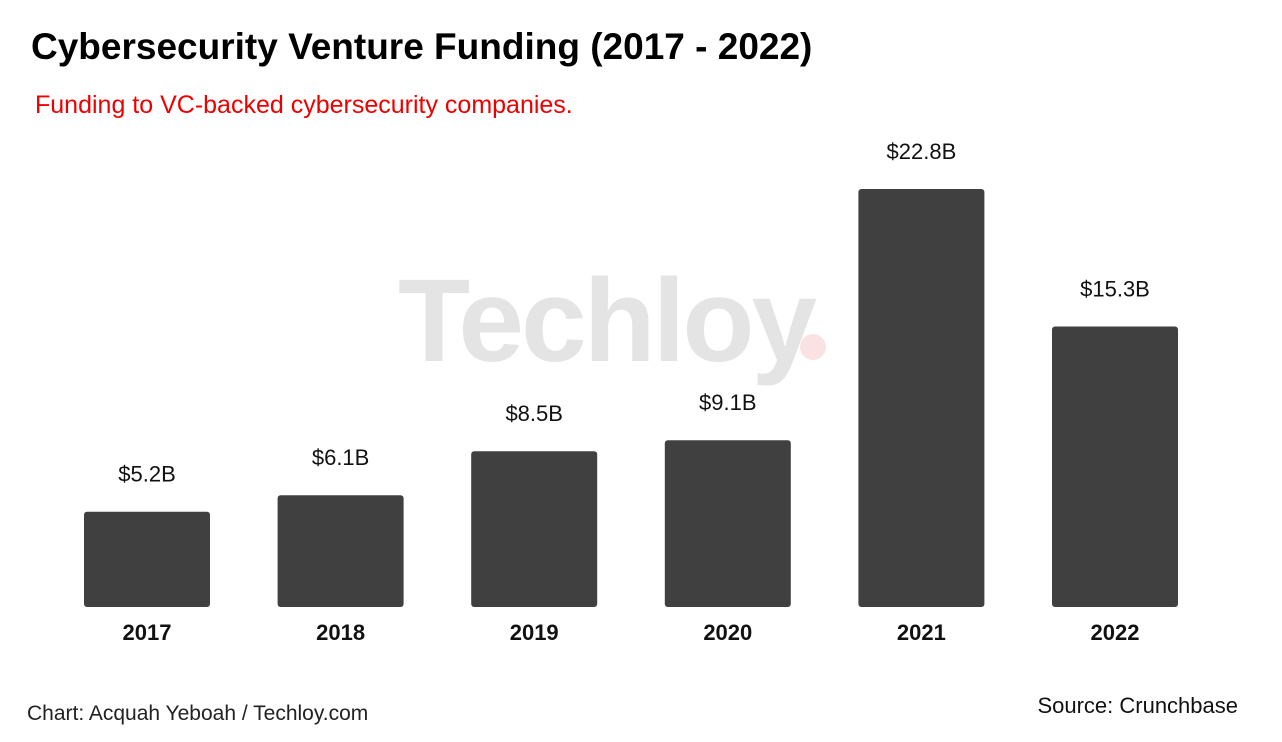 This screenshot has width=1282, height=742. Describe the element at coordinates (813, 347) in the screenshot. I see `watermark-dot` at that location.